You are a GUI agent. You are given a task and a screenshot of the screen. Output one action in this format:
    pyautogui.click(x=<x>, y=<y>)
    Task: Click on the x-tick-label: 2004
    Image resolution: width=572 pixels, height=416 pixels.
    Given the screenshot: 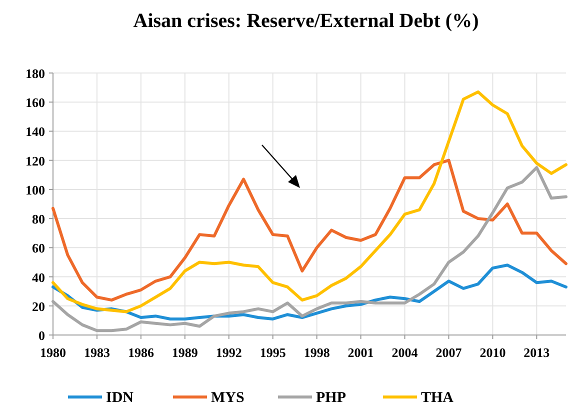 What is the action you would take?
    pyautogui.click(x=405, y=352)
    